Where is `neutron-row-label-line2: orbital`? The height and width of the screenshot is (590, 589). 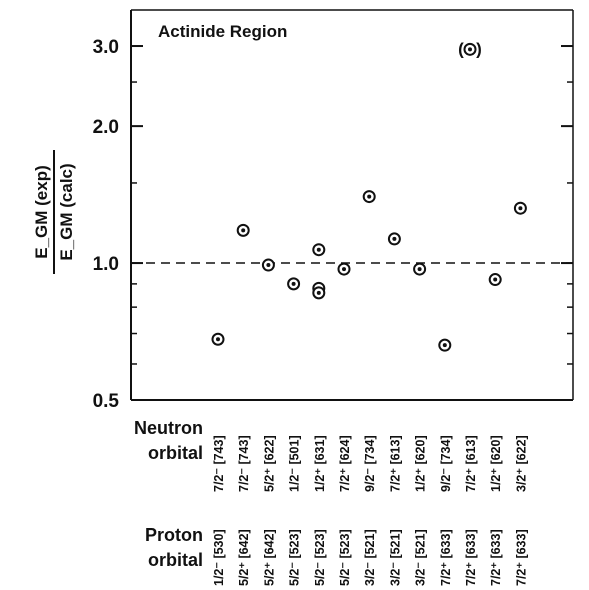 neutron-row-label-line2: orbital is located at coordinates (175, 453).